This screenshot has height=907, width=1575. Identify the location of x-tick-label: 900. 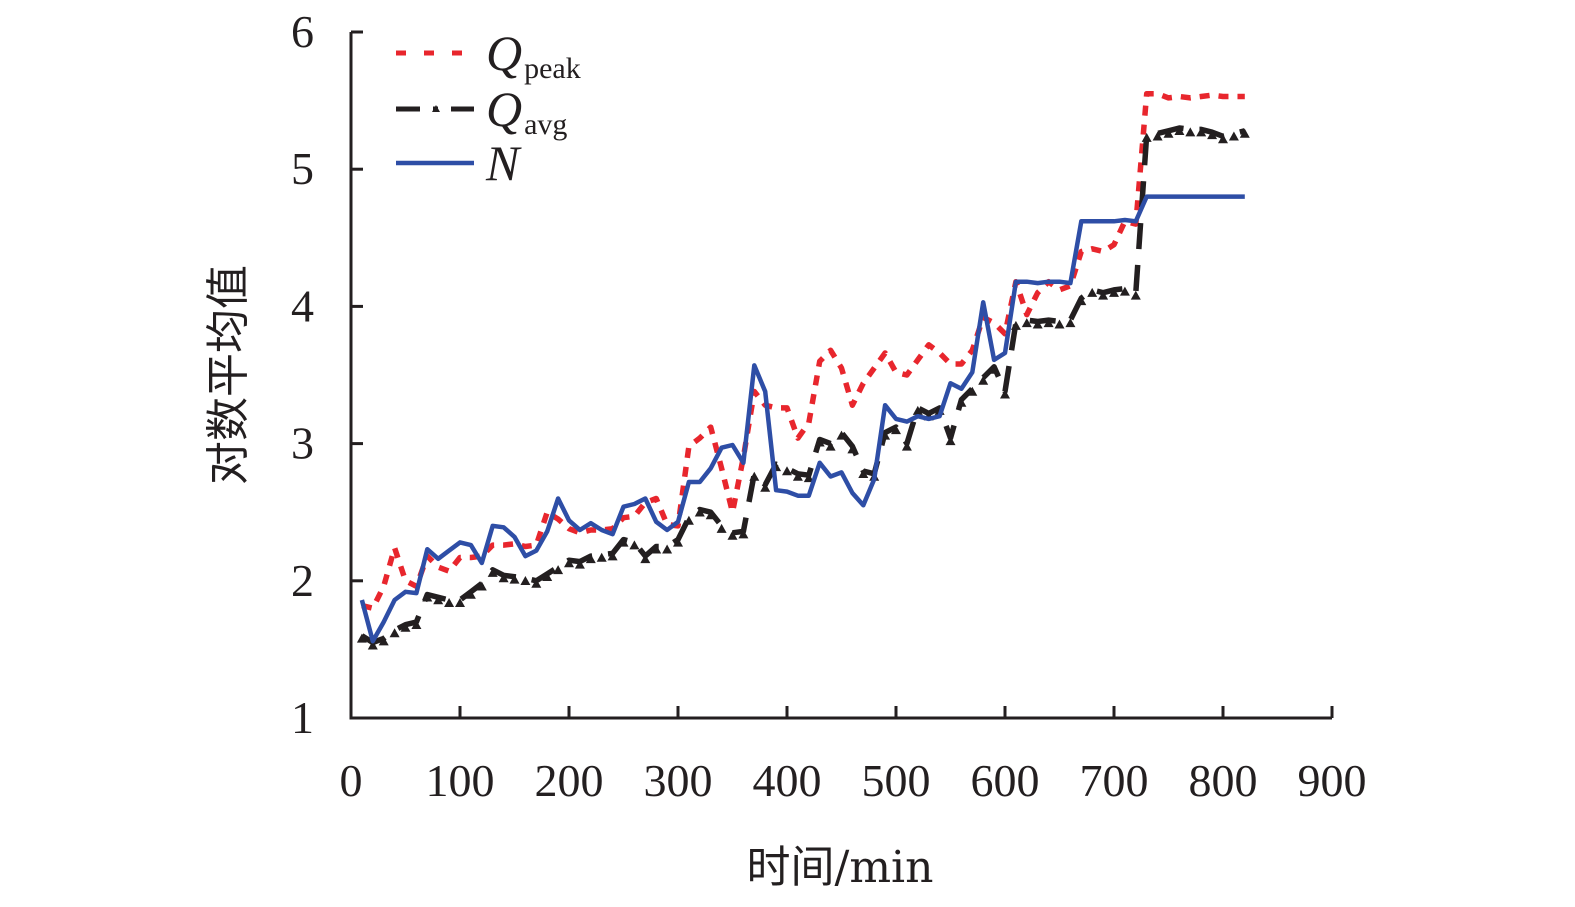
(1332, 780).